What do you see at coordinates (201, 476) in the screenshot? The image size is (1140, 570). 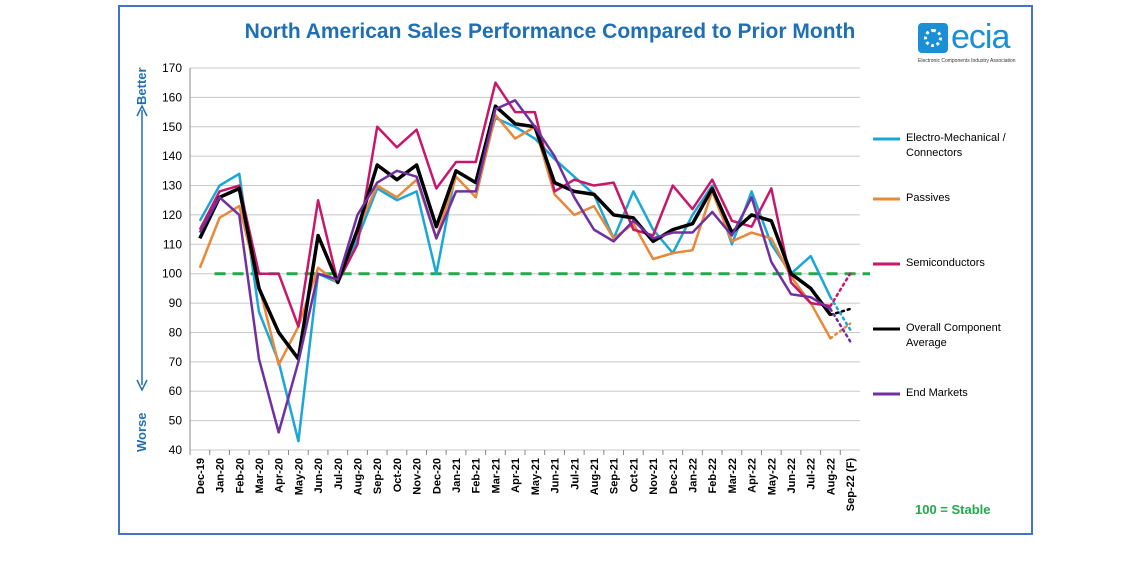 I see `x-tick-label: Dec-19` at bounding box center [201, 476].